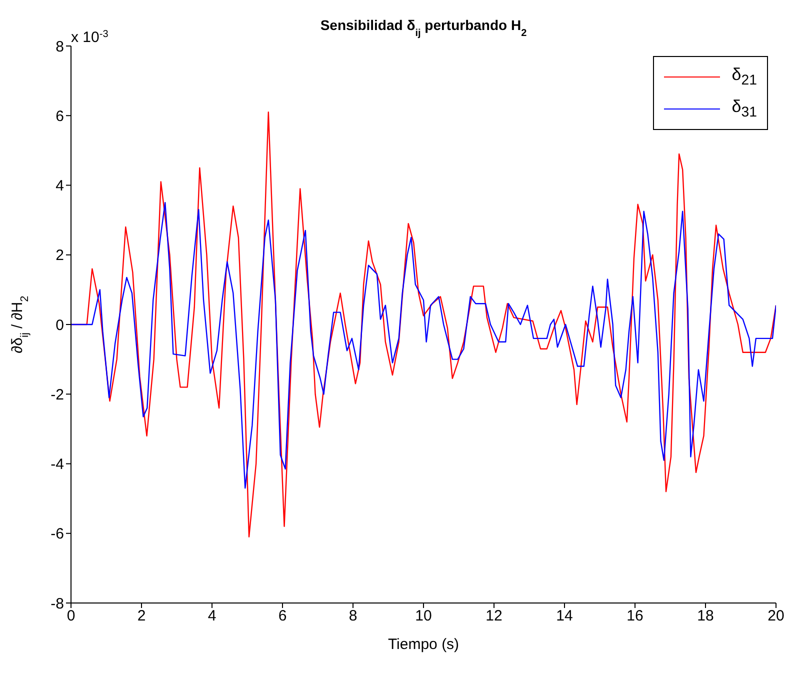 The width and height of the screenshot is (790, 687). Describe the element at coordinates (564, 616) in the screenshot. I see `x-tick-label: 14` at that location.